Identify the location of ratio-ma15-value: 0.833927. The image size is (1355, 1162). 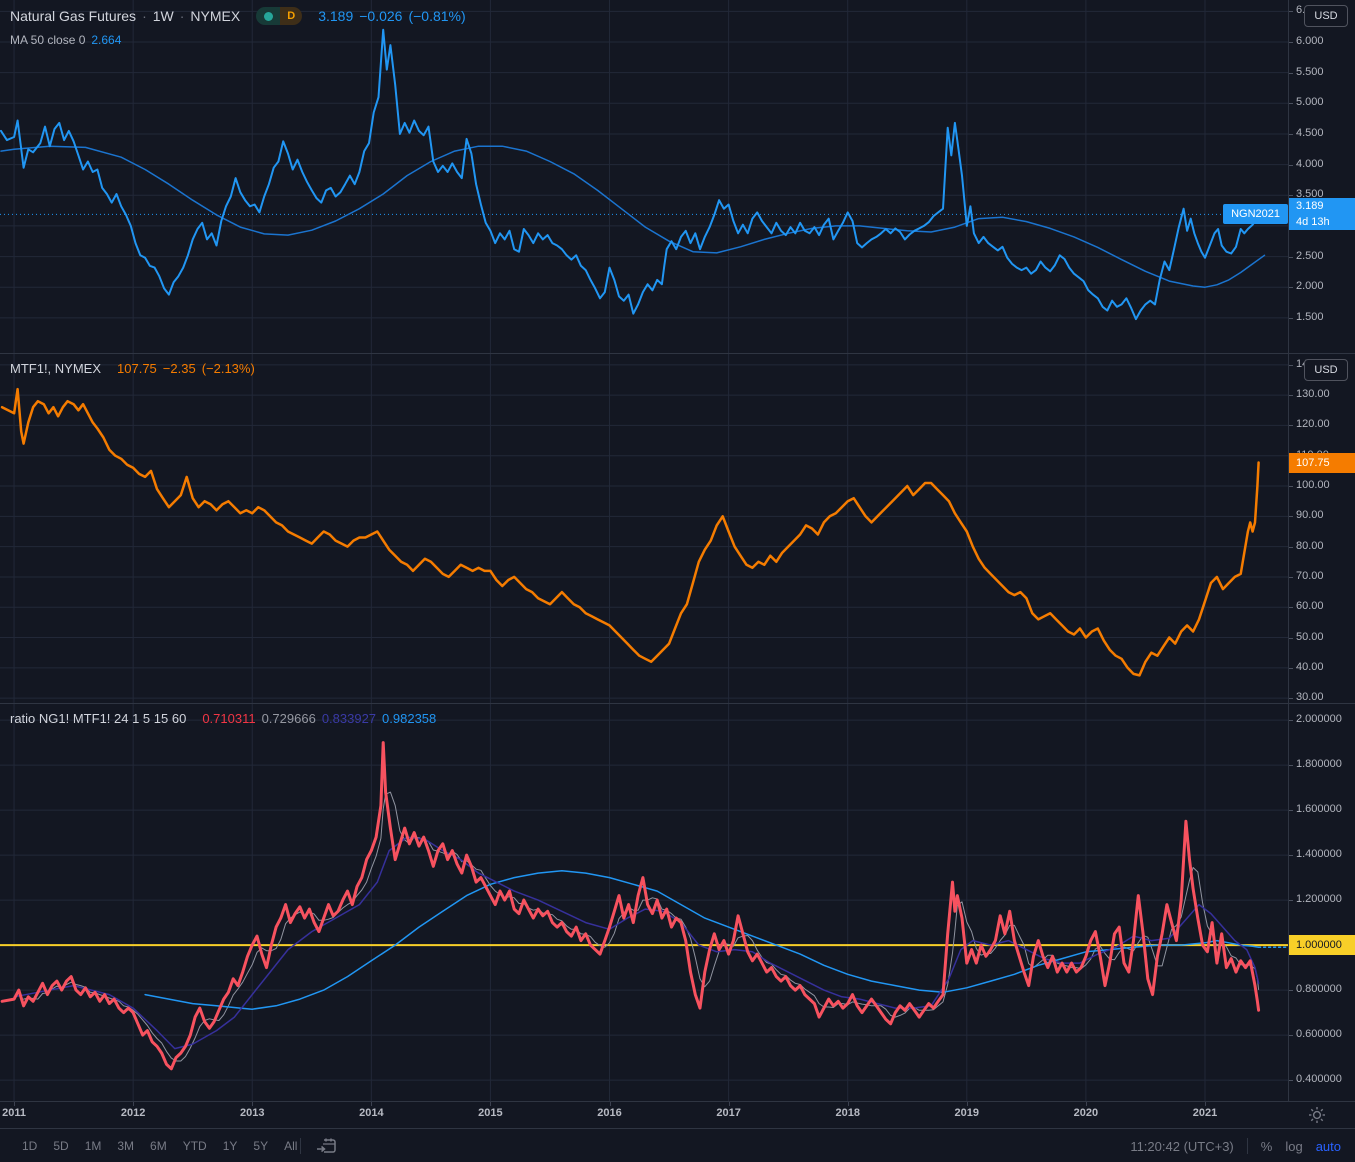
(349, 718).